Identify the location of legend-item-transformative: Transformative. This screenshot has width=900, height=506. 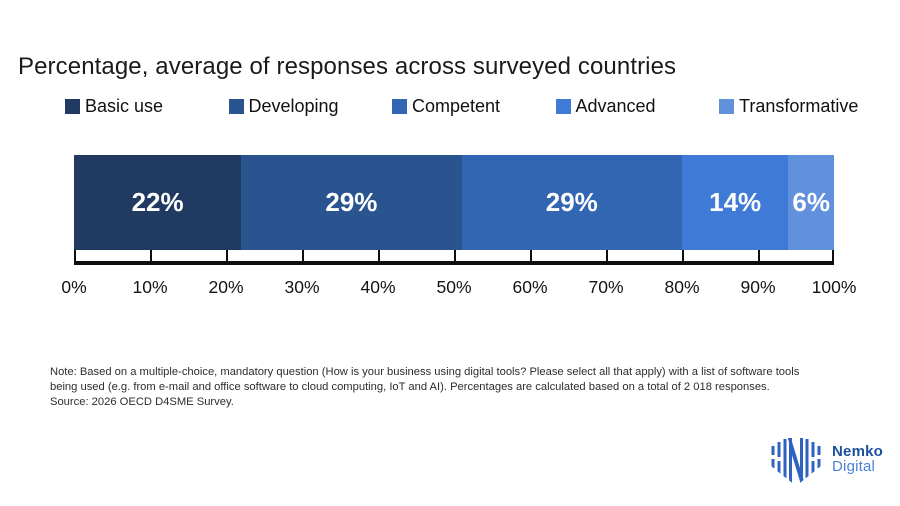
(801, 106).